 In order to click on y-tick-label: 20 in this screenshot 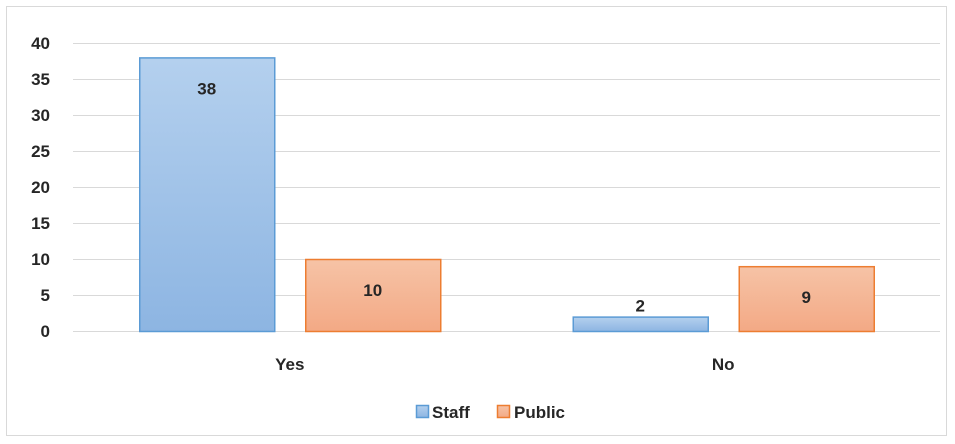, I will do `click(40, 187)`.